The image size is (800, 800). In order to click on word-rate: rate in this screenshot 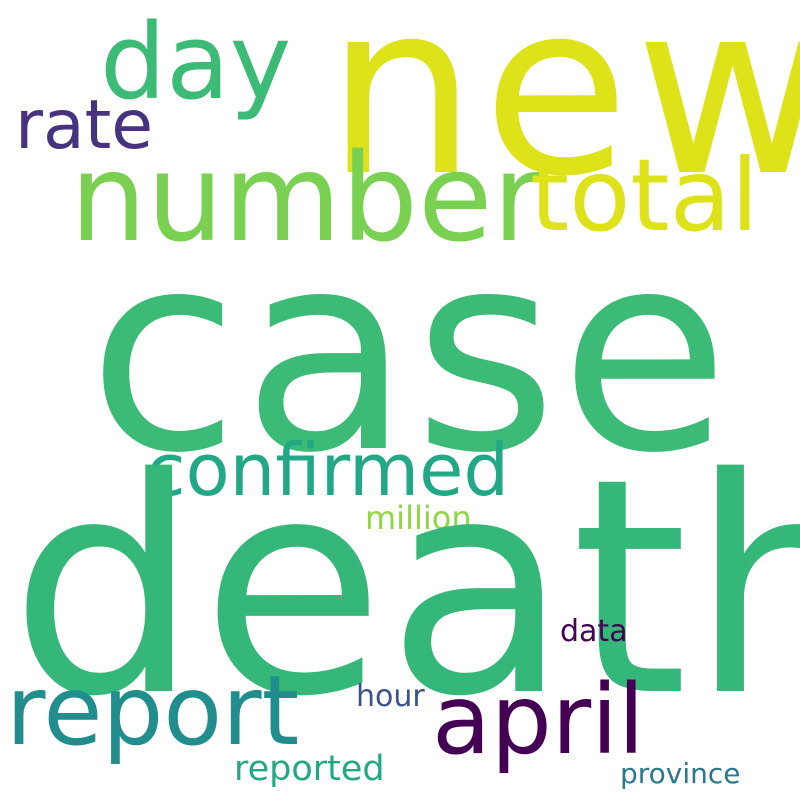, I will do `click(84, 125)`.